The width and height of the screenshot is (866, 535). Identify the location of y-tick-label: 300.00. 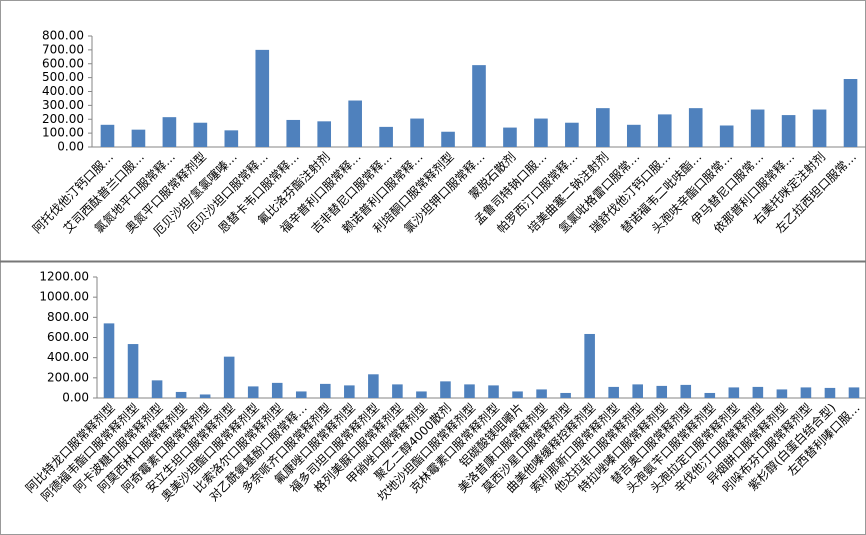
(63, 105).